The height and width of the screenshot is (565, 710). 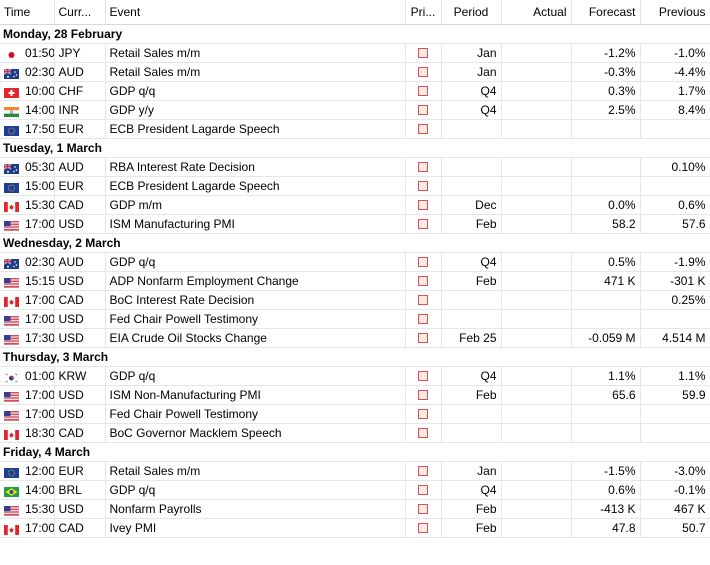 I want to click on event-period: Feb, so click(x=471, y=224).